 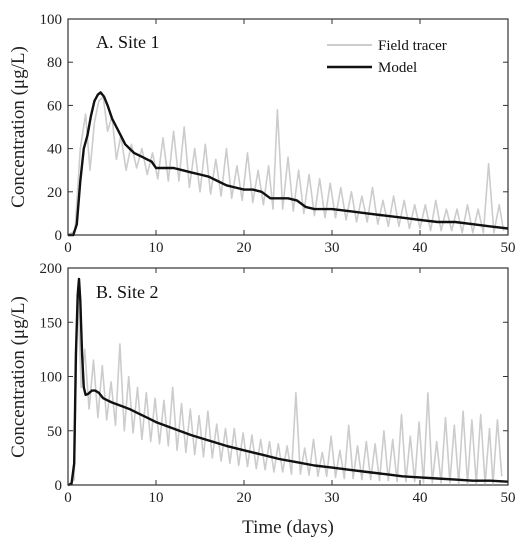 What do you see at coordinates (54, 432) in the screenshot?
I see `panel-b-y-tick-label: 50` at bounding box center [54, 432].